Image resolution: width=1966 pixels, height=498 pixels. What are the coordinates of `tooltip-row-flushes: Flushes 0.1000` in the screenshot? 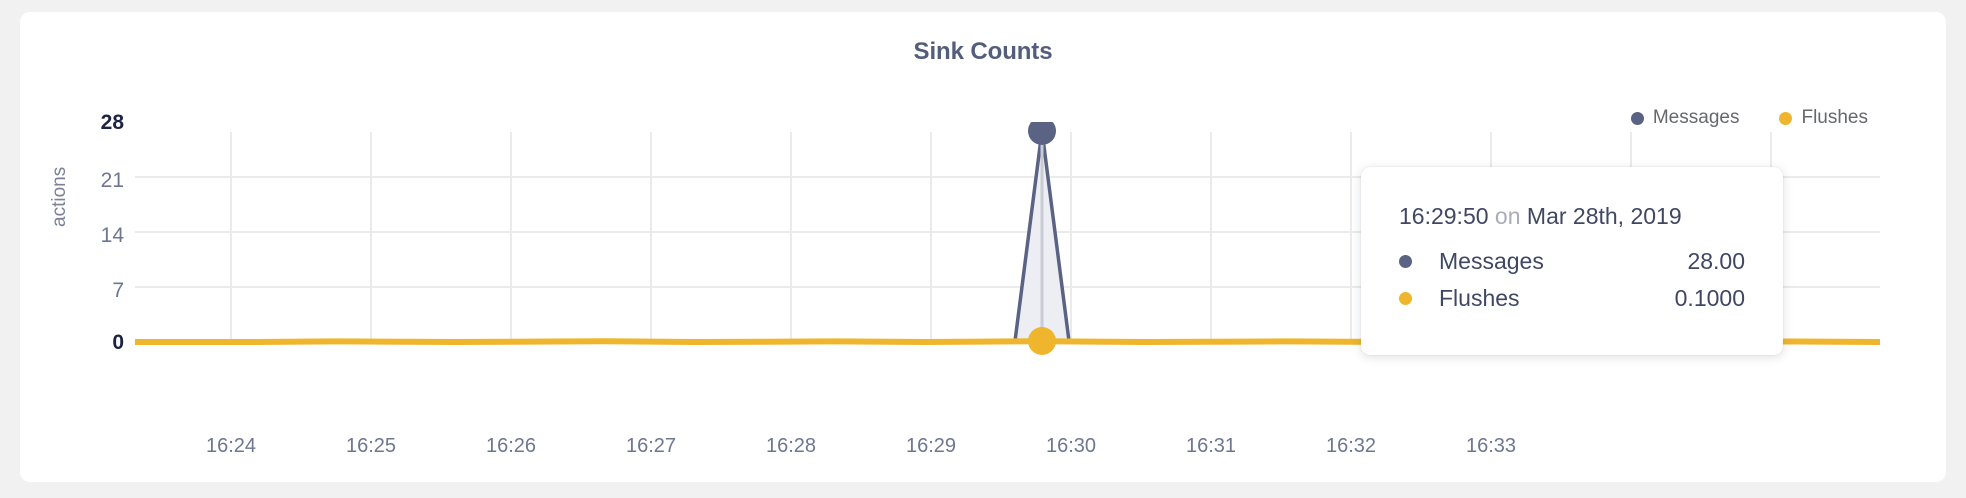 It's located at (1572, 298).